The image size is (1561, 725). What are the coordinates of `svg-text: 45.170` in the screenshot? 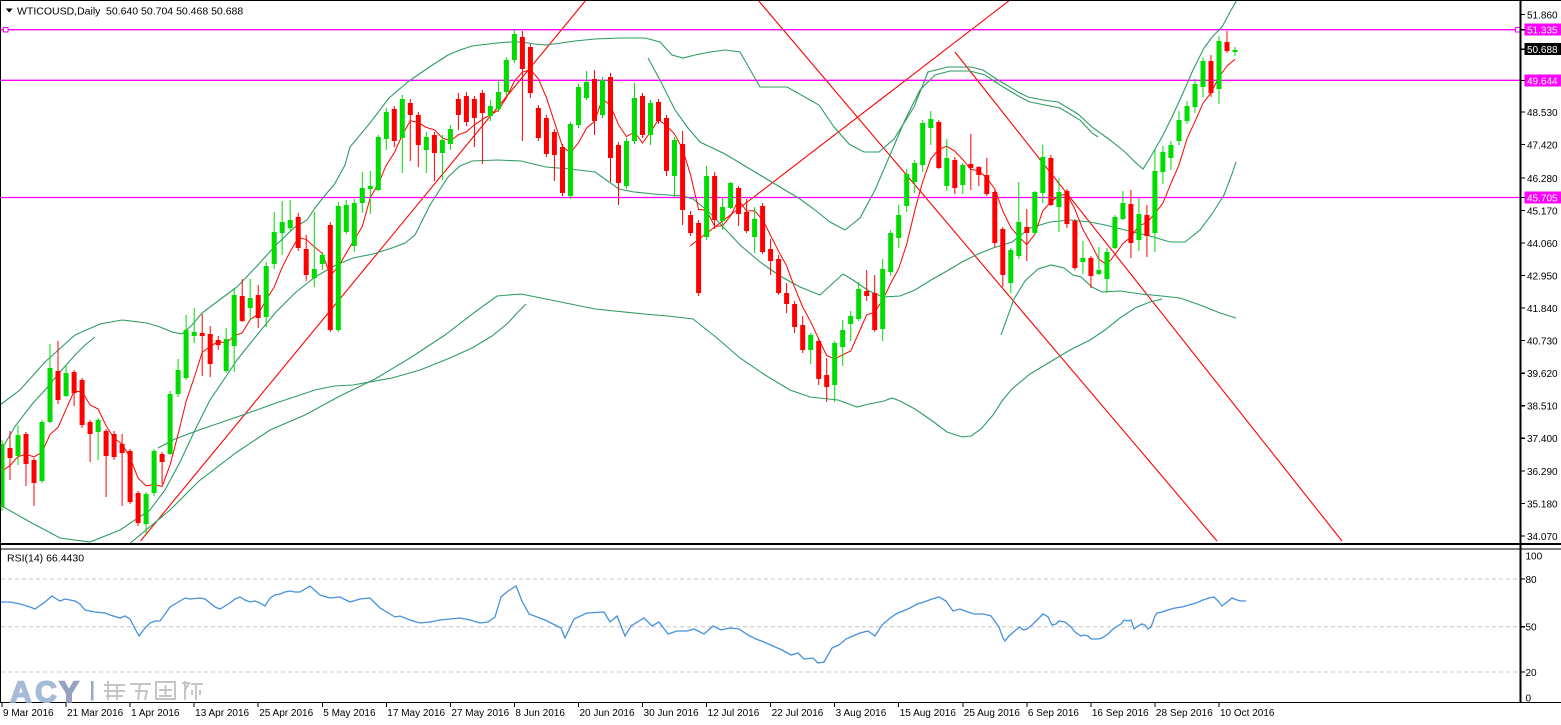 It's located at (1542, 211).